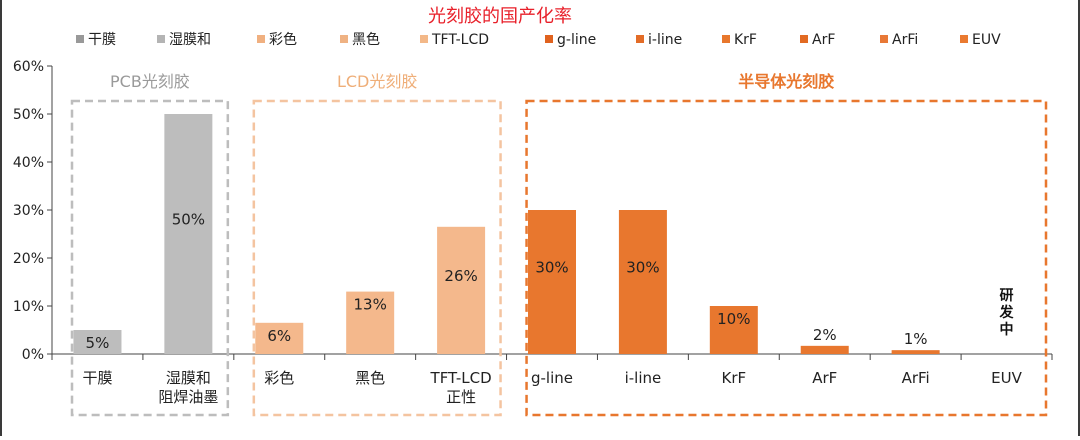  I want to click on value-label: 2%, so click(825, 335).